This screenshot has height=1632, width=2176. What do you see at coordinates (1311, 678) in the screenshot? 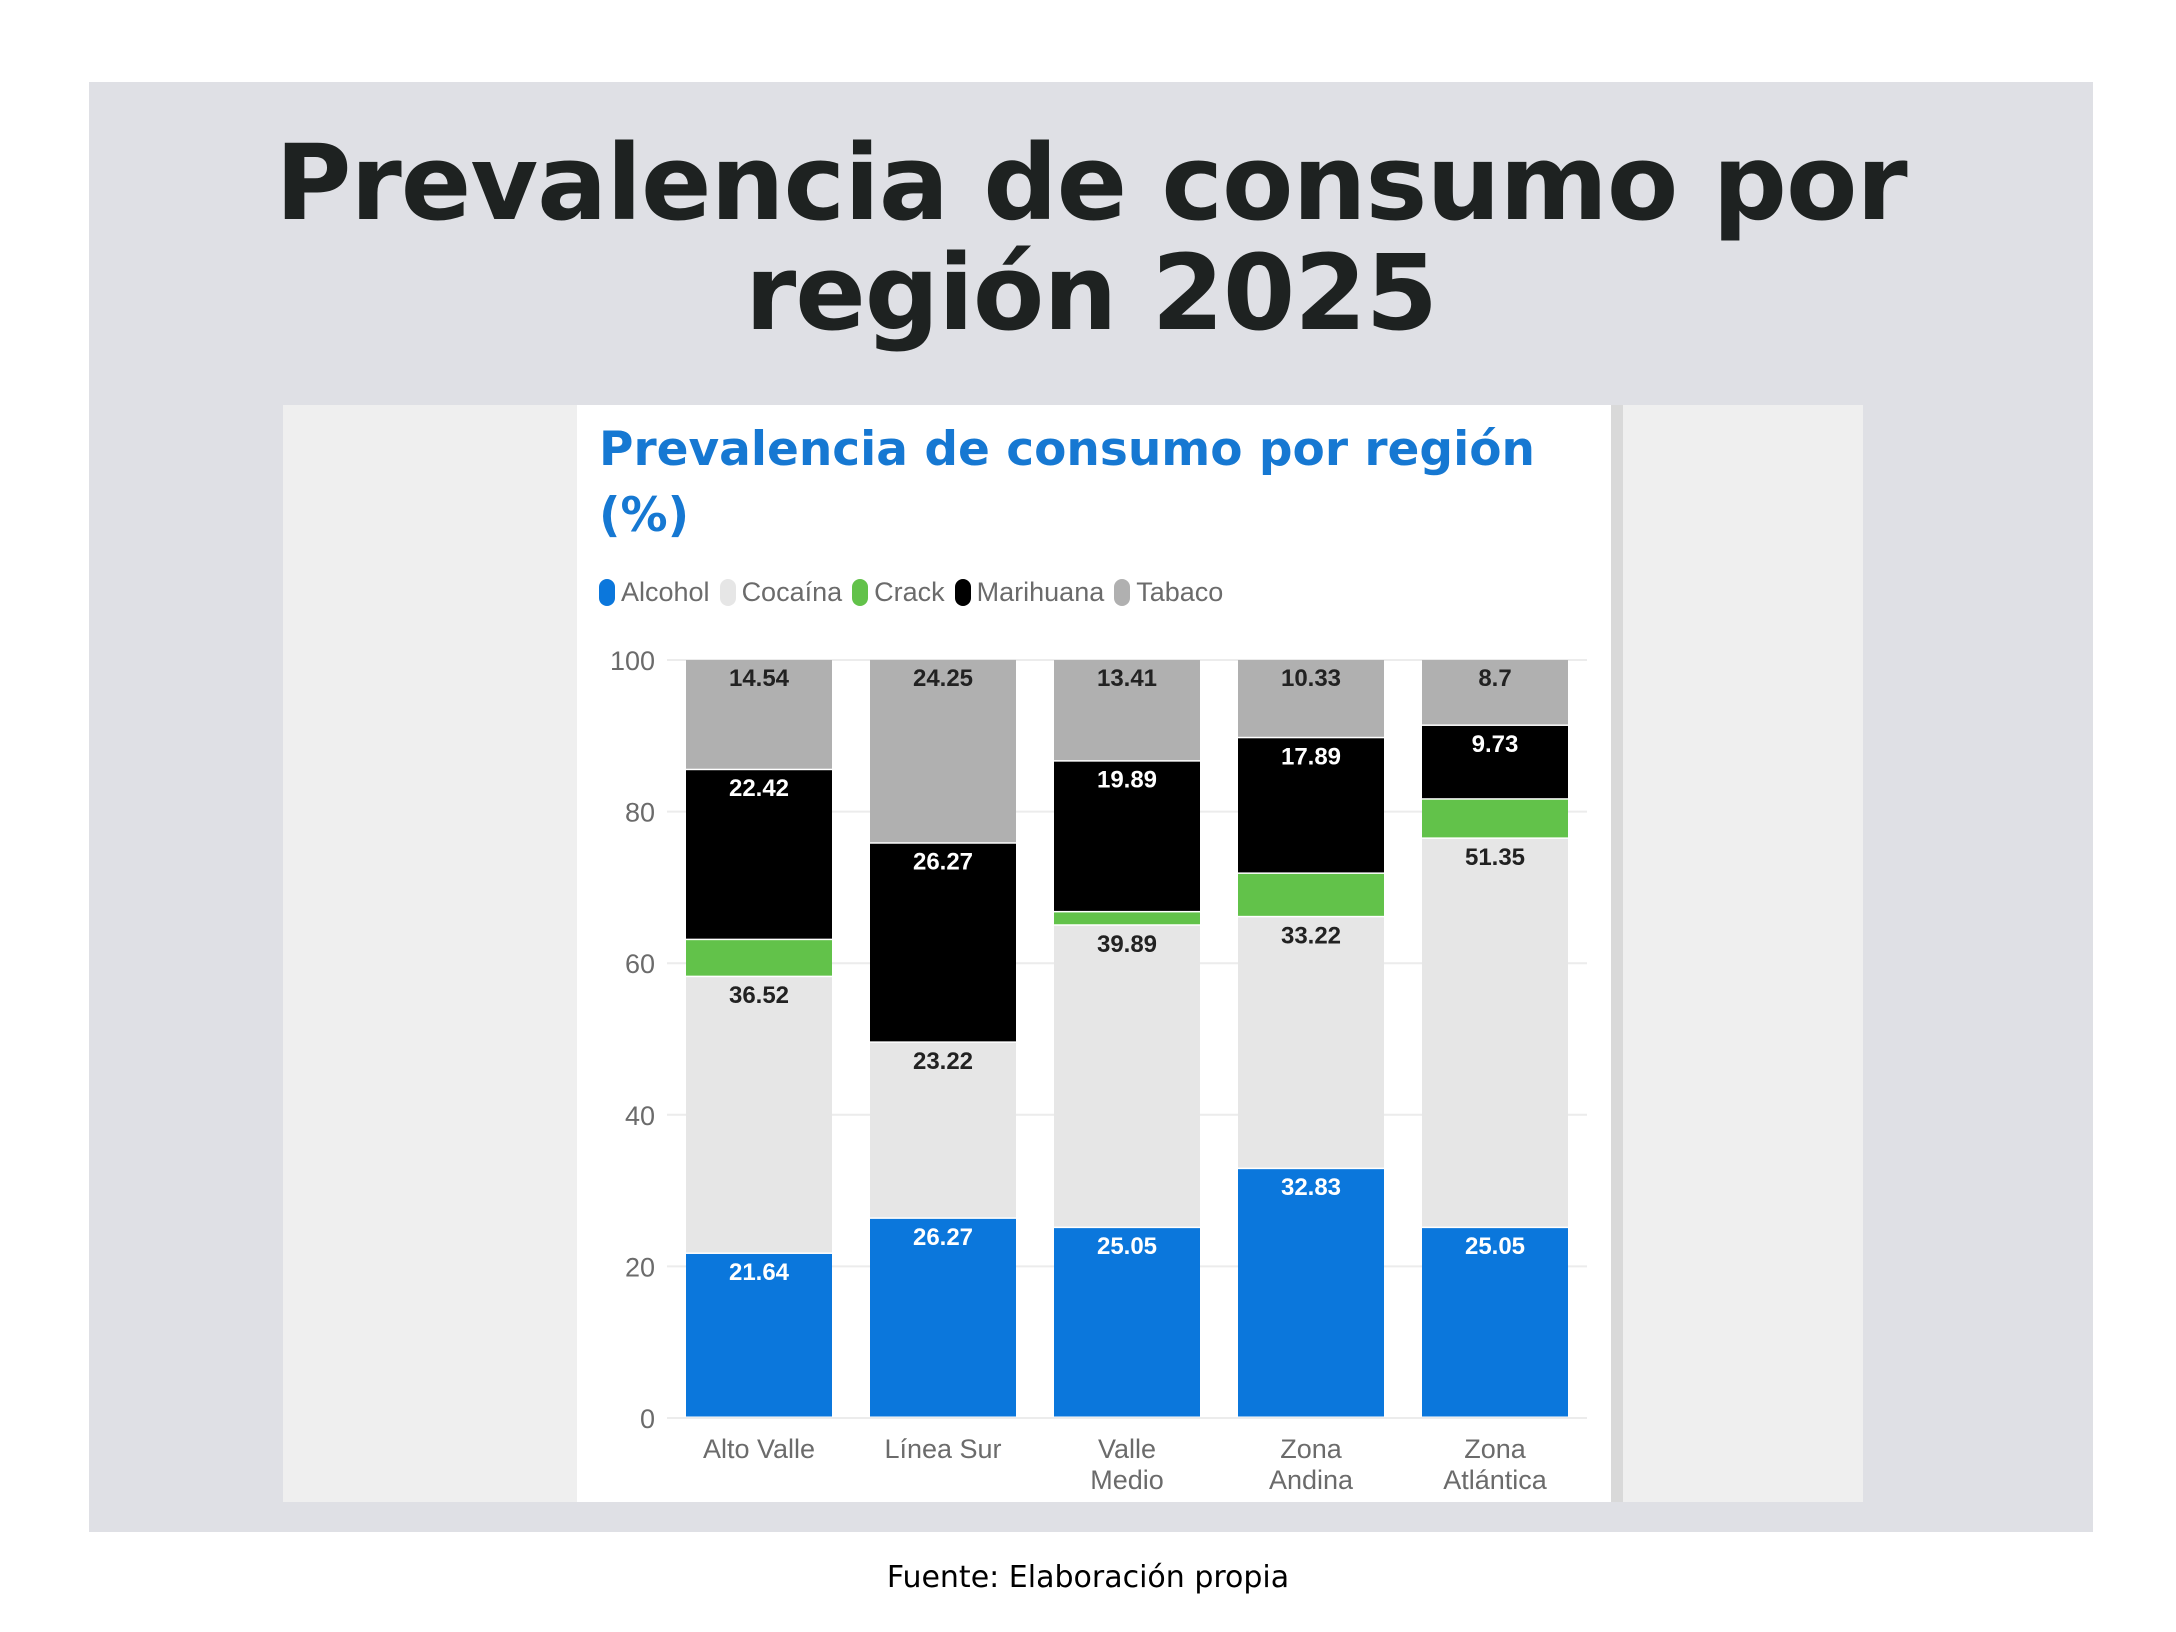
I see `data-label: 10.33` at bounding box center [1311, 678].